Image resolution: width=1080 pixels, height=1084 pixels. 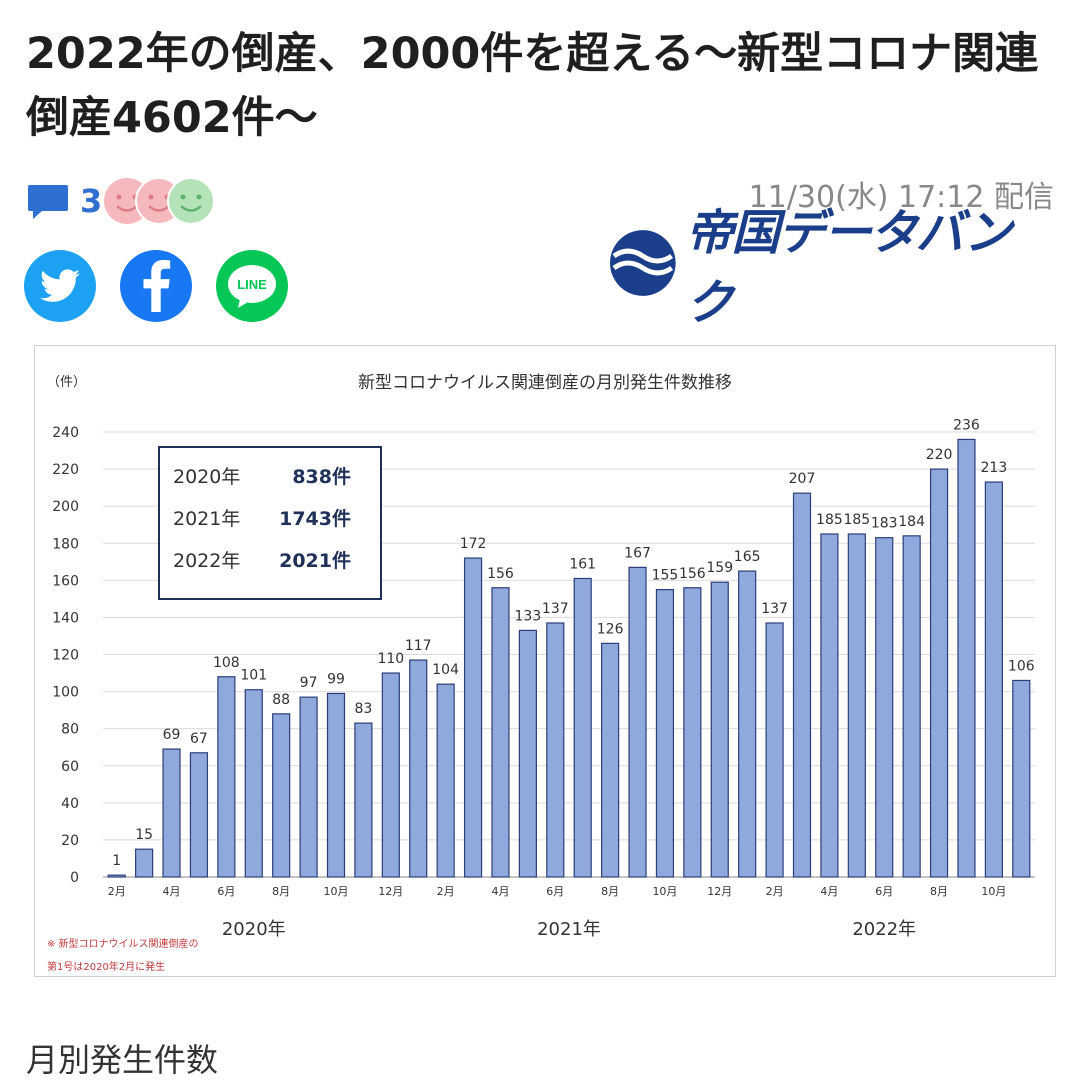 I want to click on summary-year: 2020年, so click(x=206, y=477).